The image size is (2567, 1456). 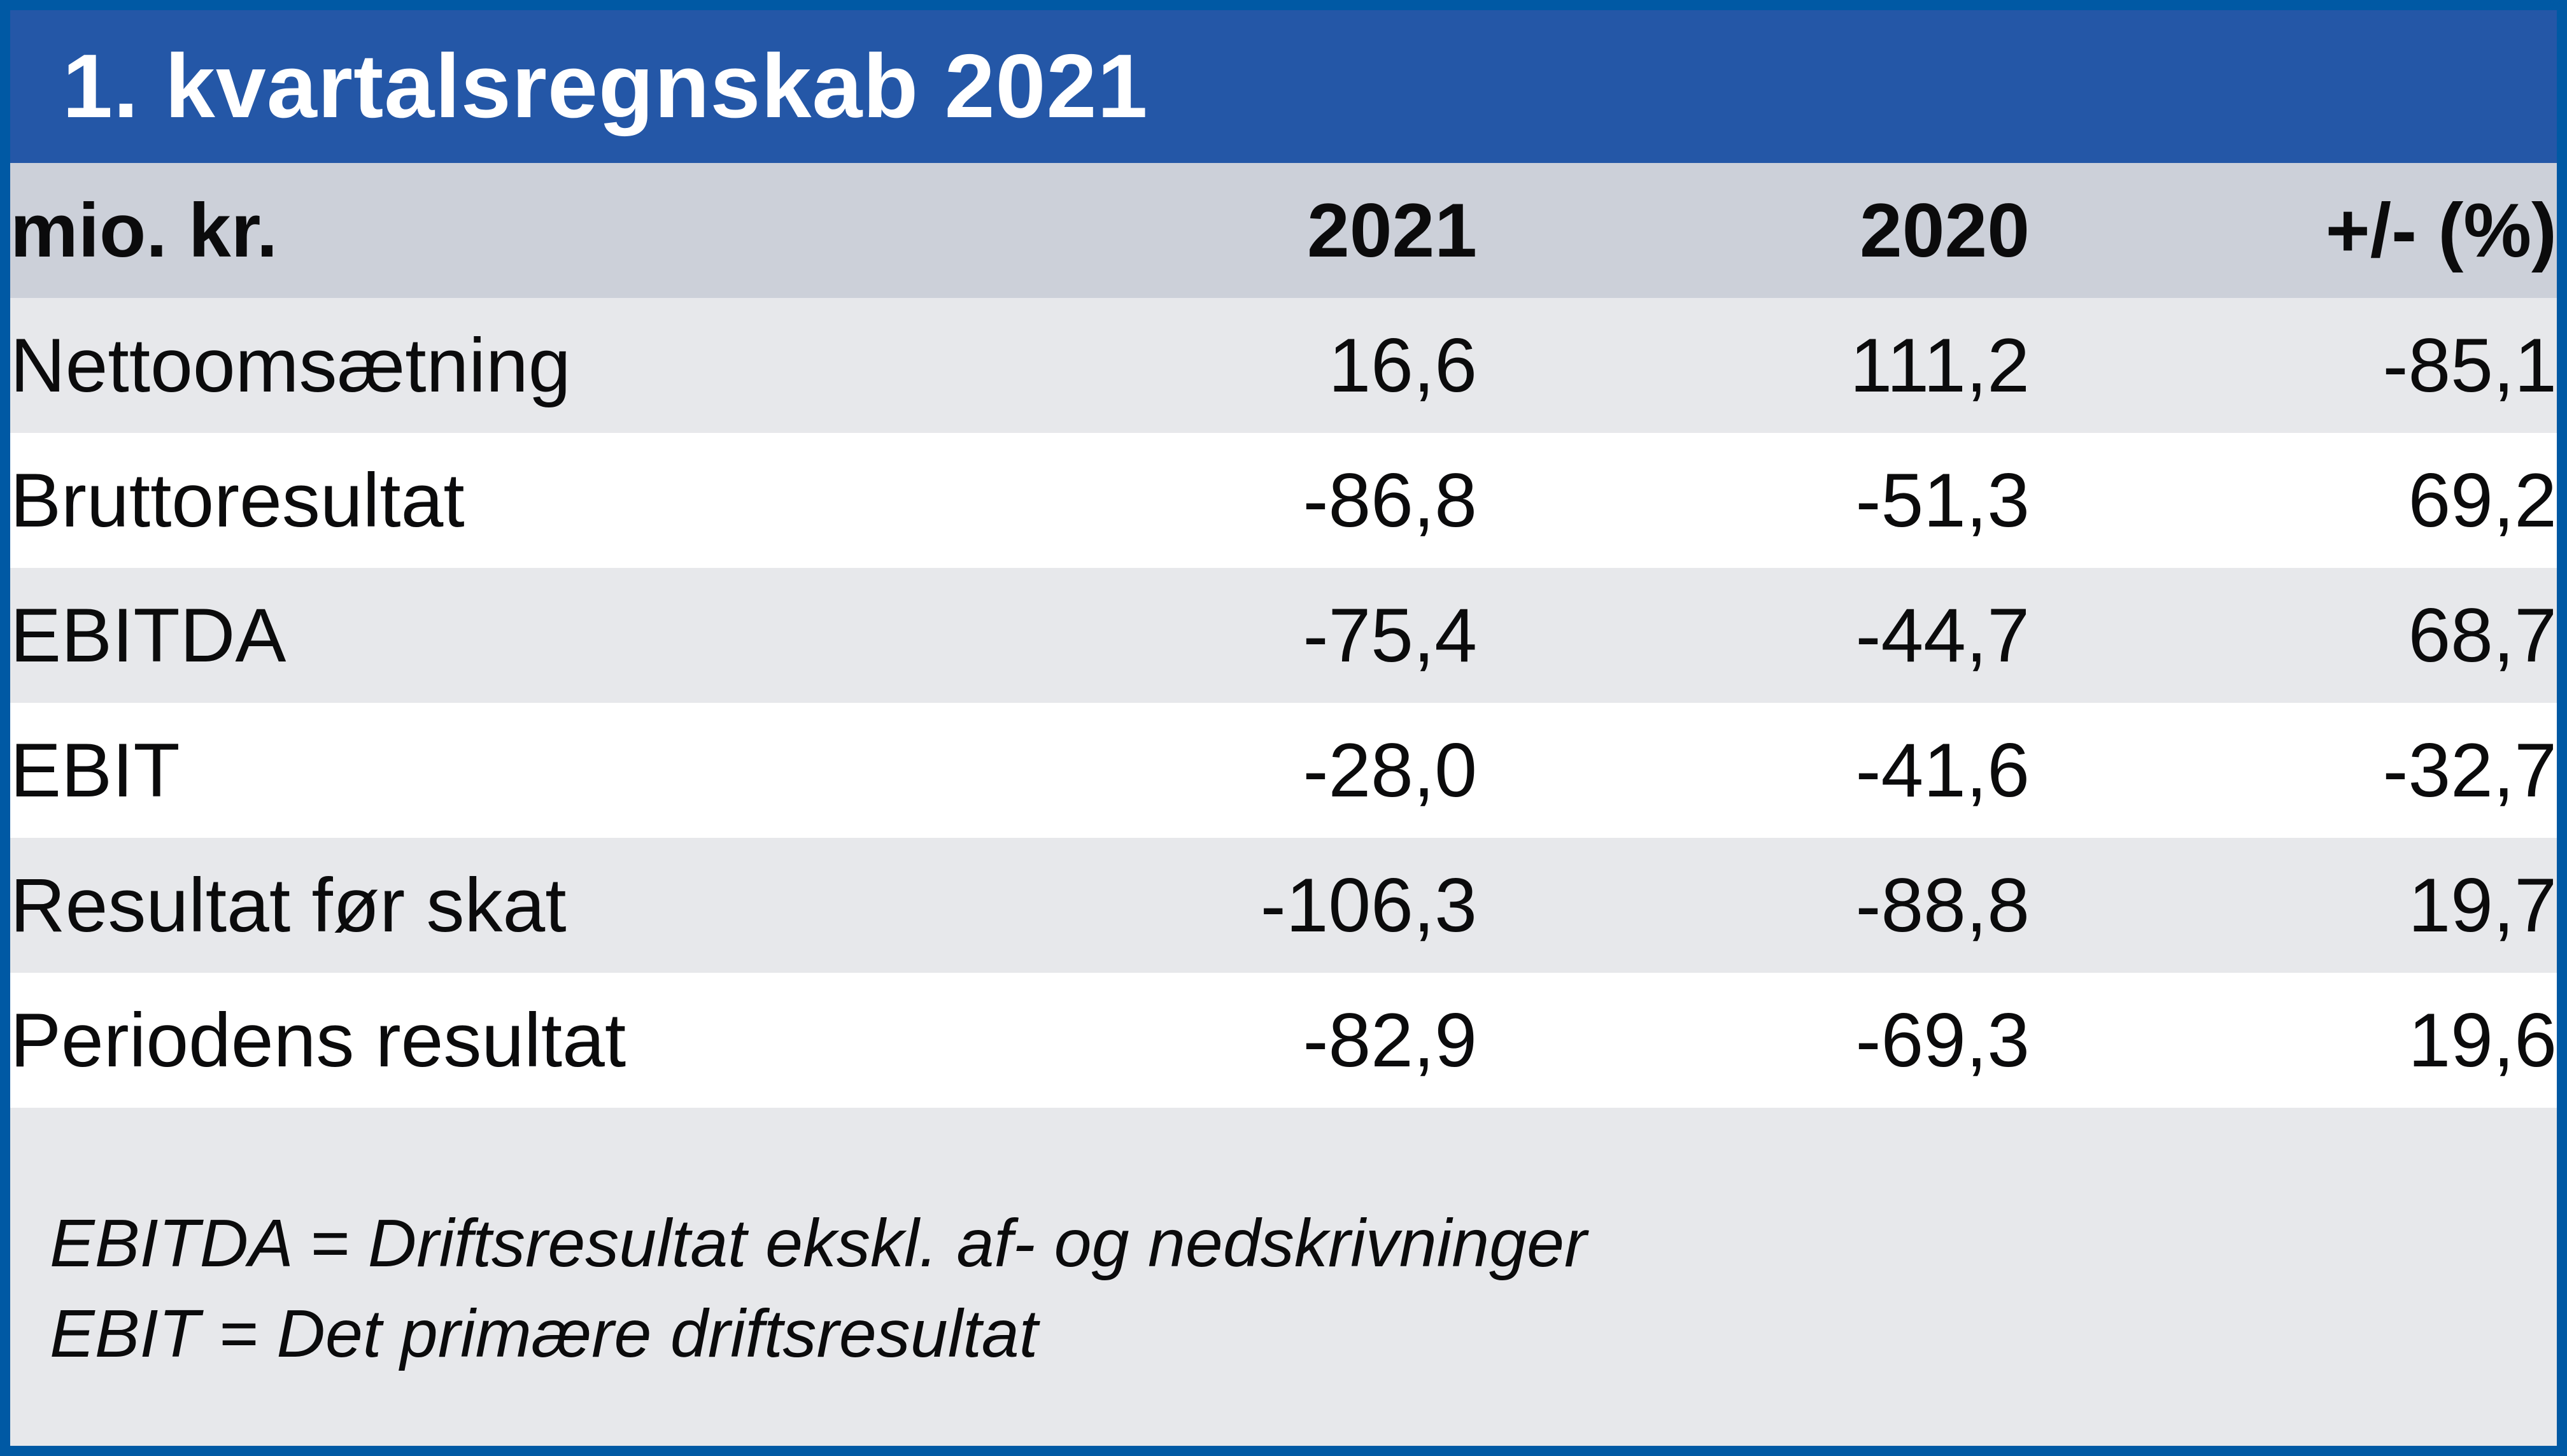 I want to click on value-change: -85,1, so click(x=2469, y=365).